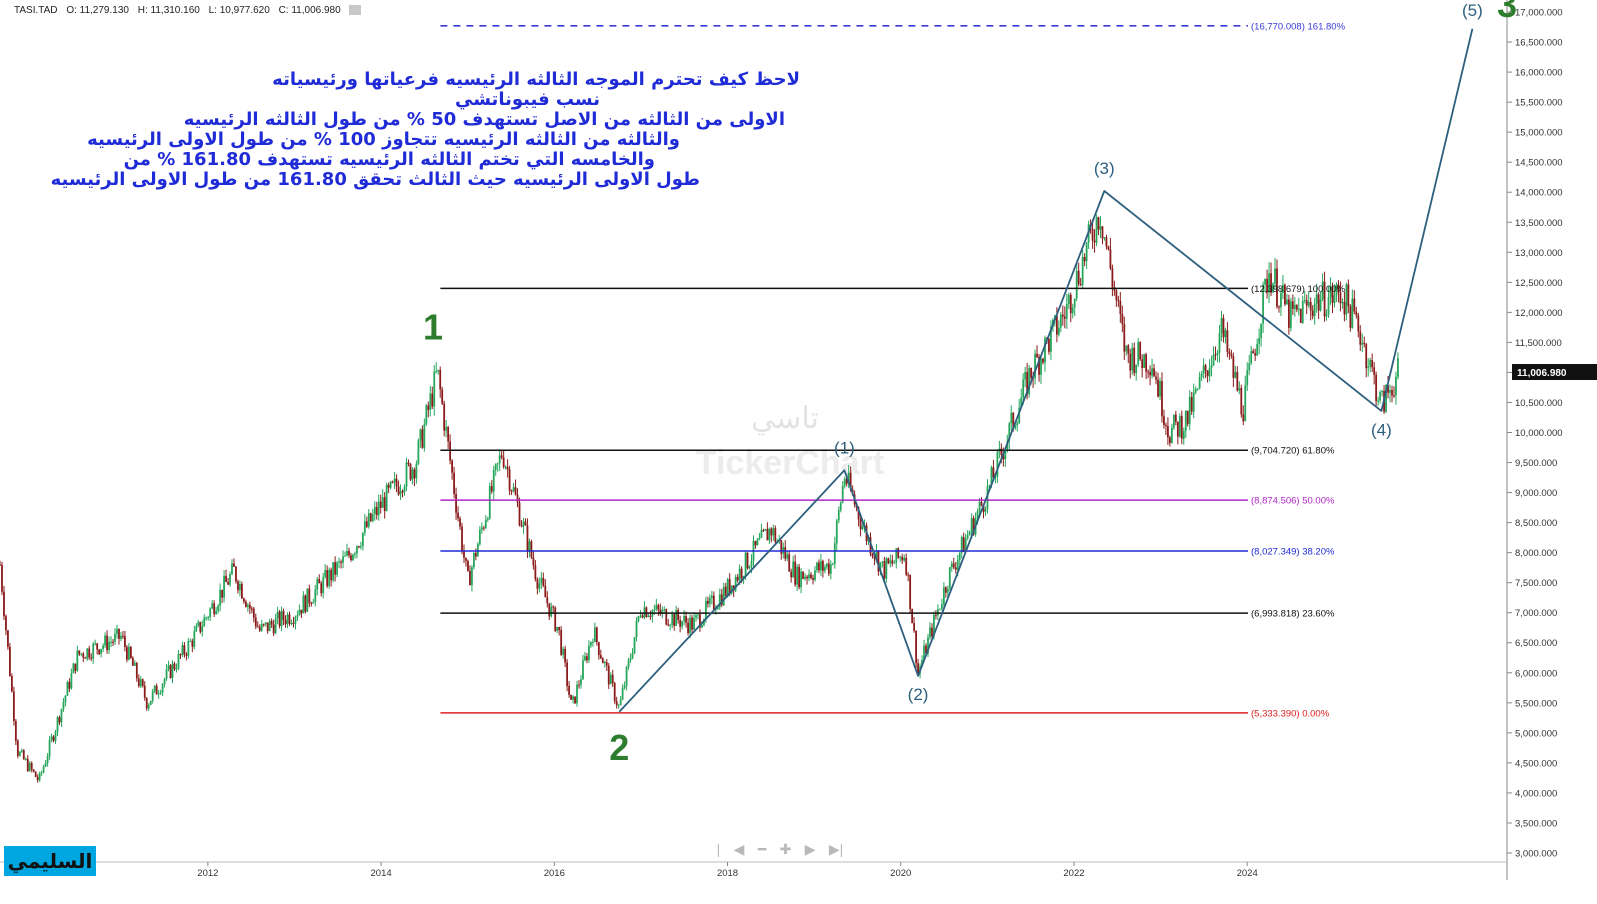 The width and height of the screenshot is (1597, 904). What do you see at coordinates (739, 848) in the screenshot?
I see `scroll-left-icon: ◀` at bounding box center [739, 848].